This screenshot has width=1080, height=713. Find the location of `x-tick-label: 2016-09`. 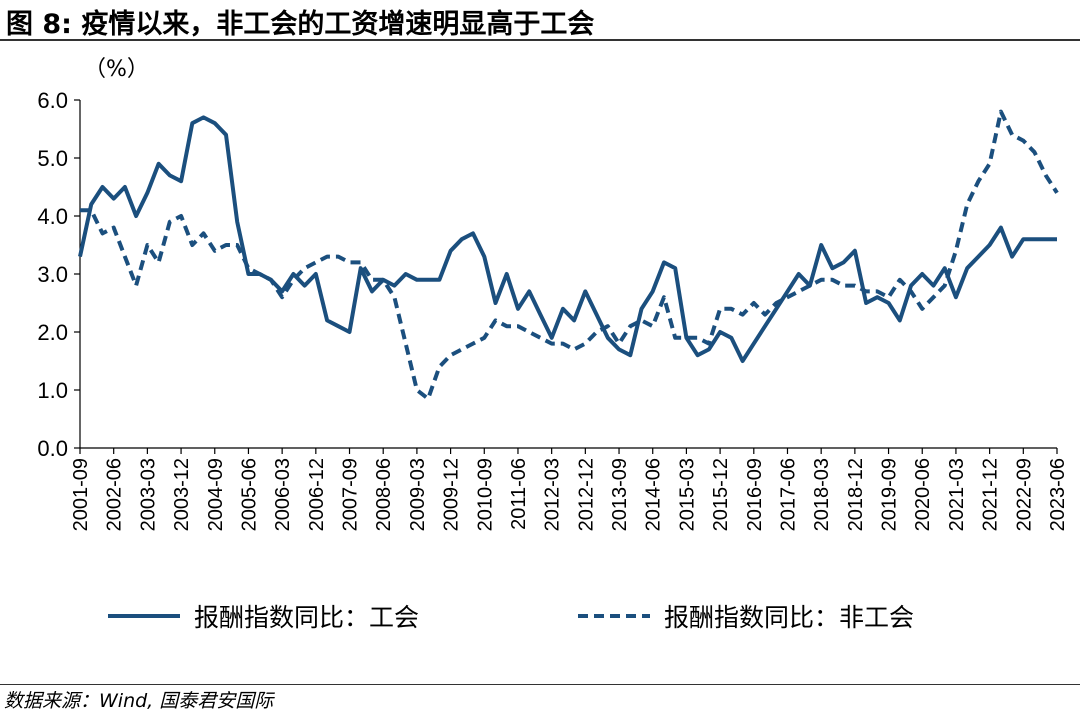

x-tick-label: 2016-09 is located at coordinates (755, 494).